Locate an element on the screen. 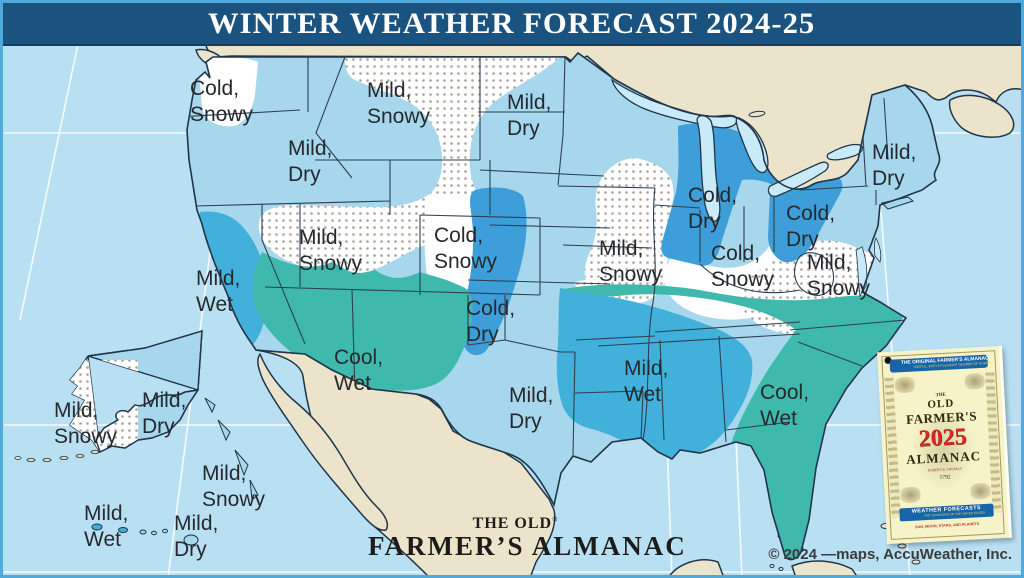 This screenshot has width=1024, height=578. aleutian-islands is located at coordinates (57, 456).